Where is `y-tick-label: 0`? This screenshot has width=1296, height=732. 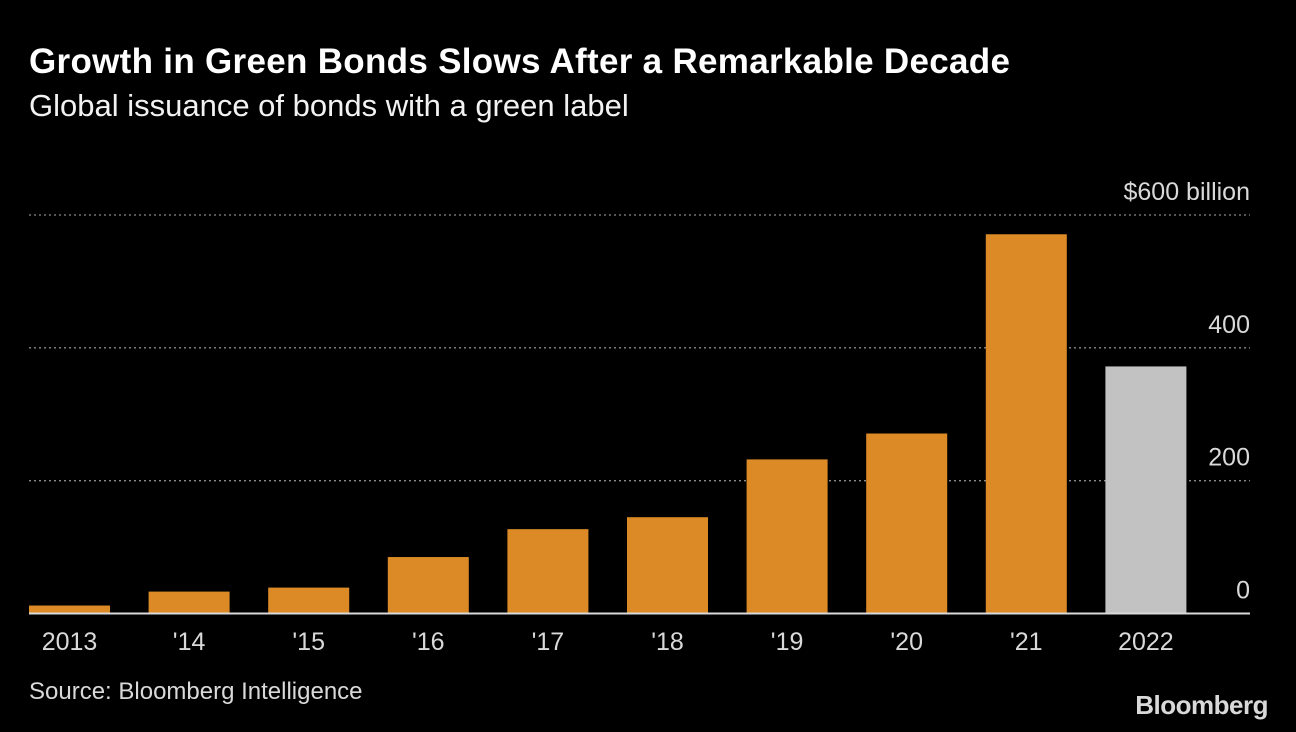
y-tick-label: 0 is located at coordinates (1243, 591).